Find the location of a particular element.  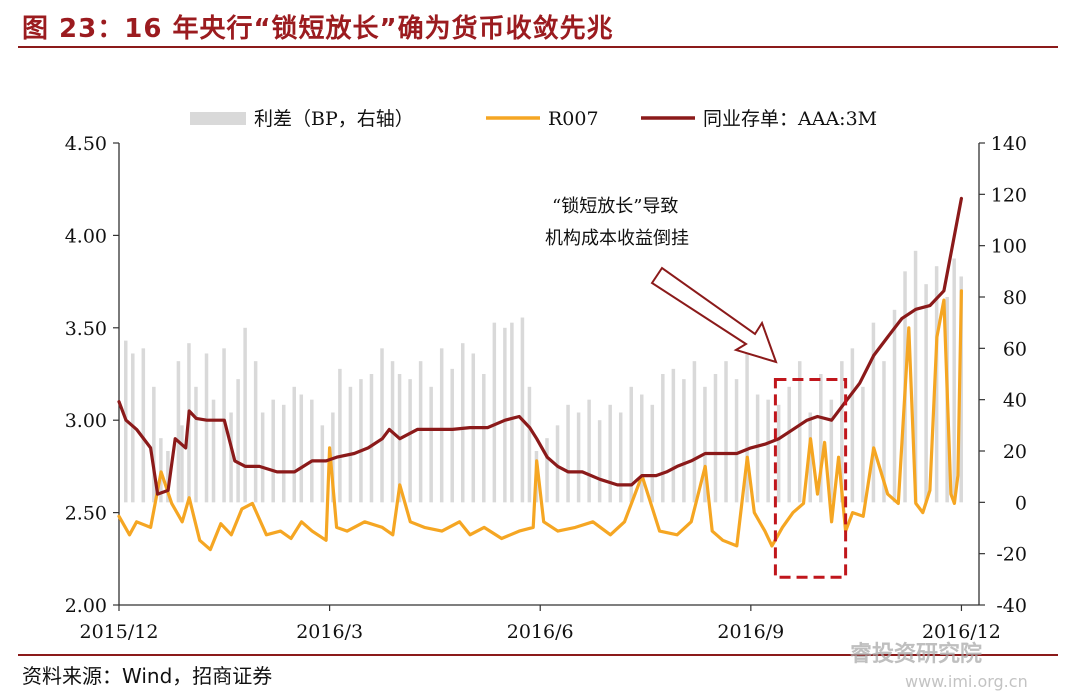

left-tick-label: 3.00 is located at coordinates (86, 421).